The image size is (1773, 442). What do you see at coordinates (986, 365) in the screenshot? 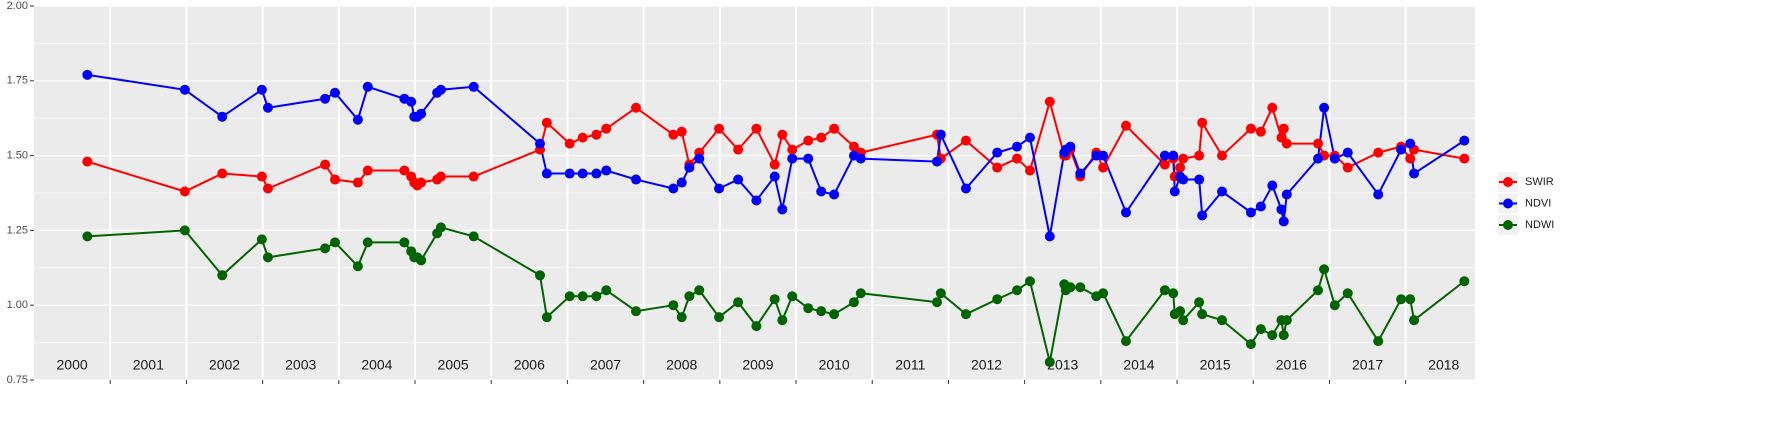
I see `x-year-label: 2012` at bounding box center [986, 365].